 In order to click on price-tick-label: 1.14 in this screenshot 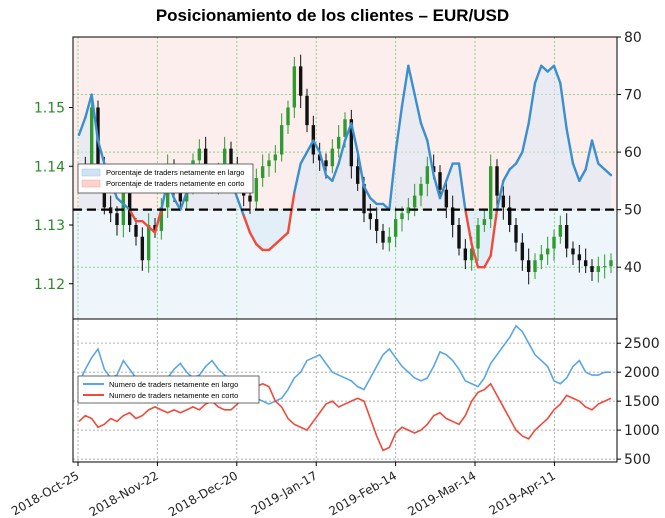, I will do `click(49, 167)`.